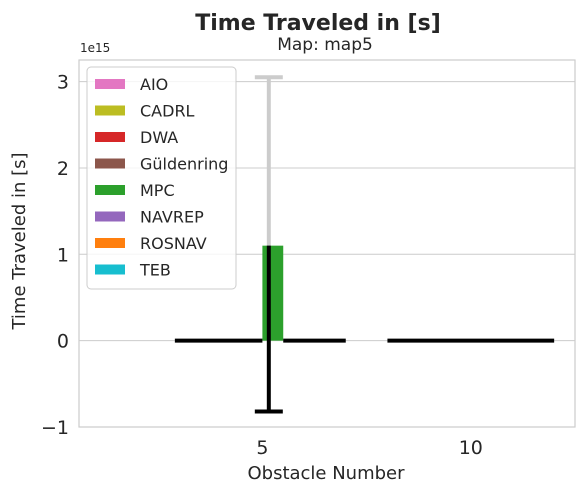  I want to click on legend-label: CADRL, so click(167, 111).